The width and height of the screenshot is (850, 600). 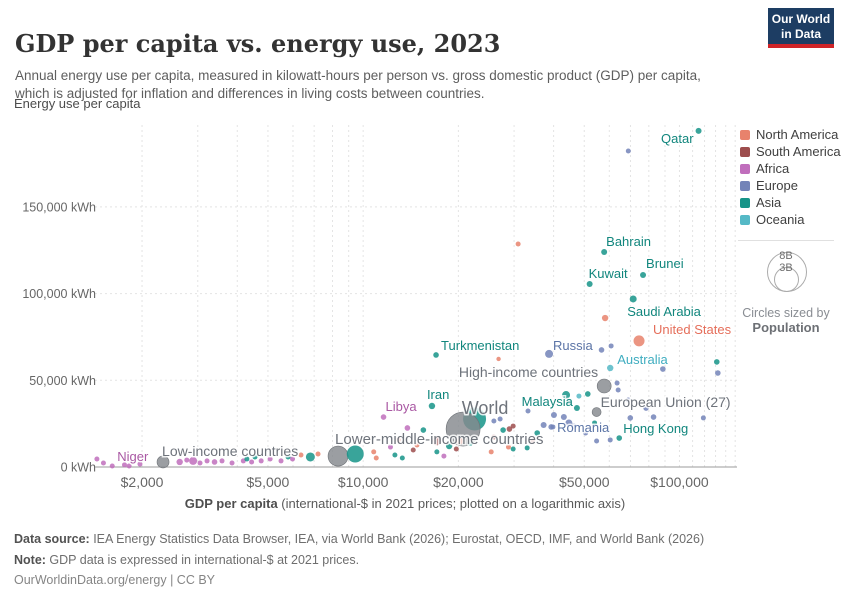 What do you see at coordinates (790, 202) in the screenshot?
I see `legend-item-asia: Asia` at bounding box center [790, 202].